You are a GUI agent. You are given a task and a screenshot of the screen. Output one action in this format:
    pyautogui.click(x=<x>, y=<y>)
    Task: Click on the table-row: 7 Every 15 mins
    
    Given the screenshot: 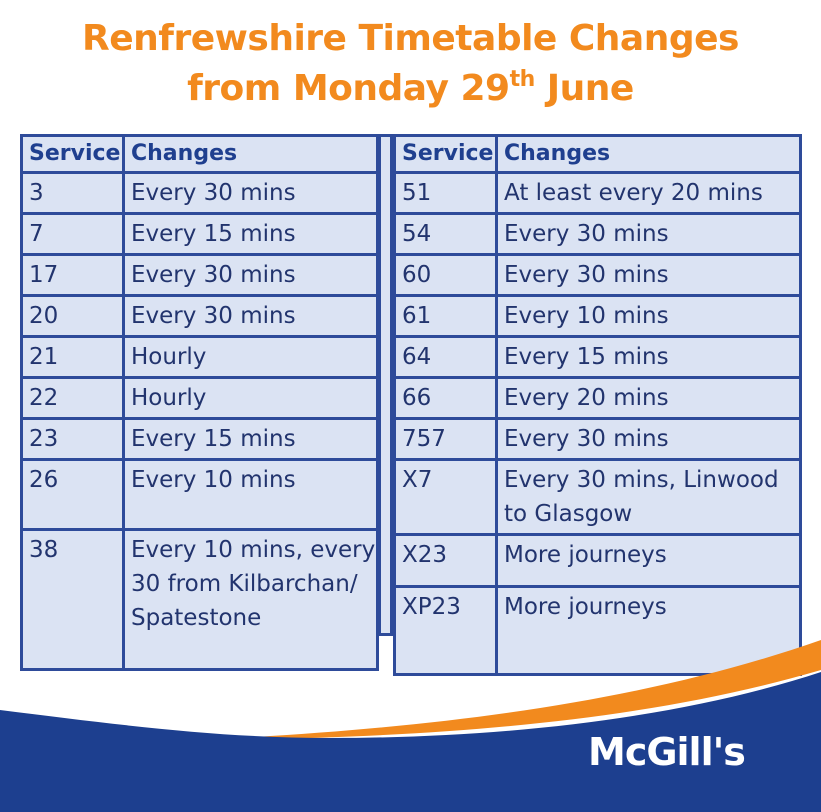 What is the action you would take?
    pyautogui.click(x=199, y=234)
    